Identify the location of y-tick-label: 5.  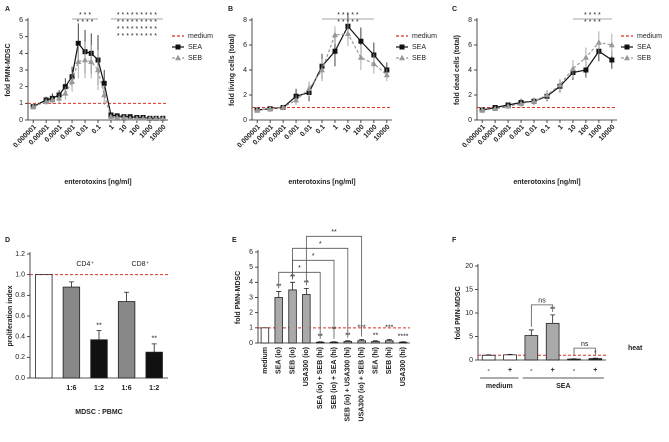
(471, 336).